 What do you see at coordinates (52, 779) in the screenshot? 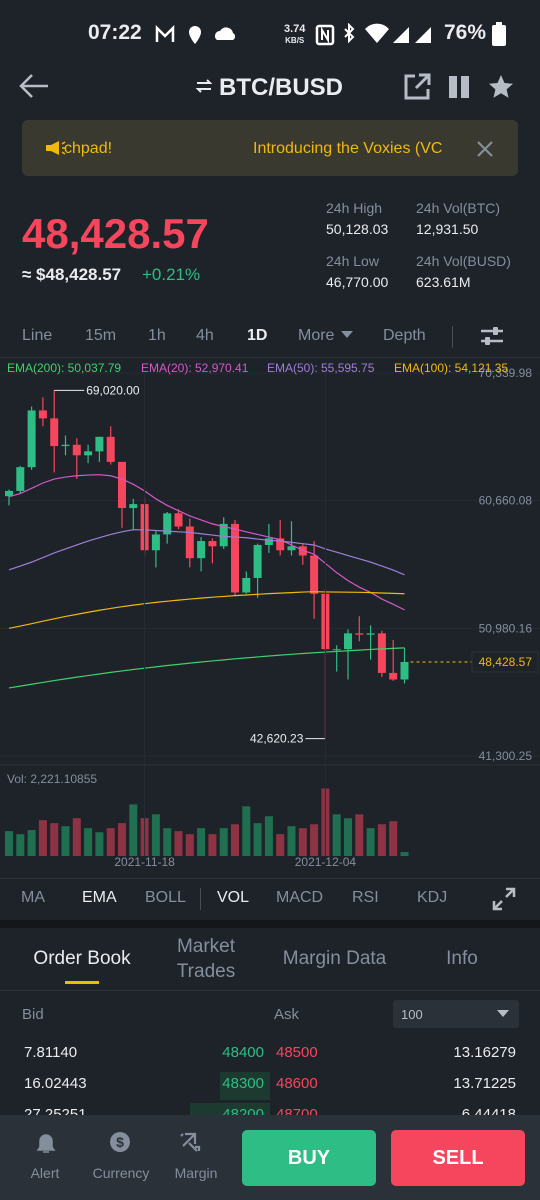
I see `volume-label: Vol: 2,221.10855` at bounding box center [52, 779].